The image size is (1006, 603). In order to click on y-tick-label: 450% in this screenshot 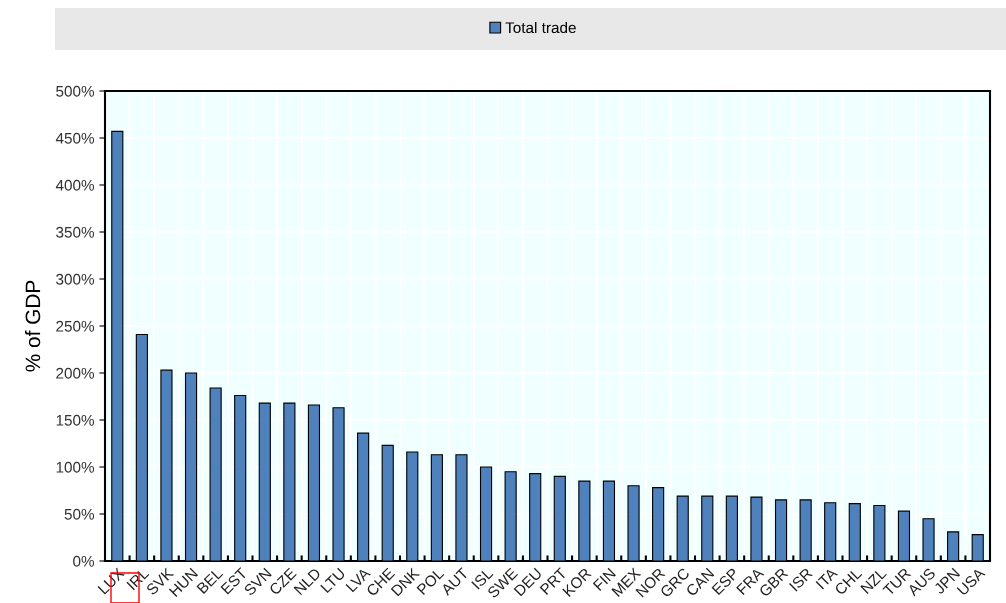, I will do `click(75, 138)`.